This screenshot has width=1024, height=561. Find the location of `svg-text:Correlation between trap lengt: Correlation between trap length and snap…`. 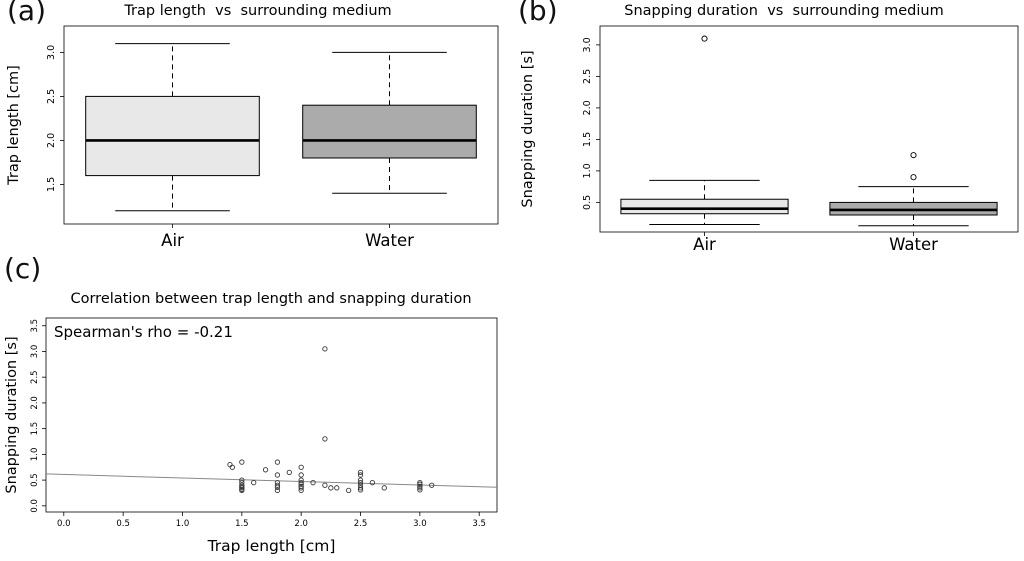

svg-text:Correlation between trap lengt: Correlation between trap length and snap… is located at coordinates (270, 299).